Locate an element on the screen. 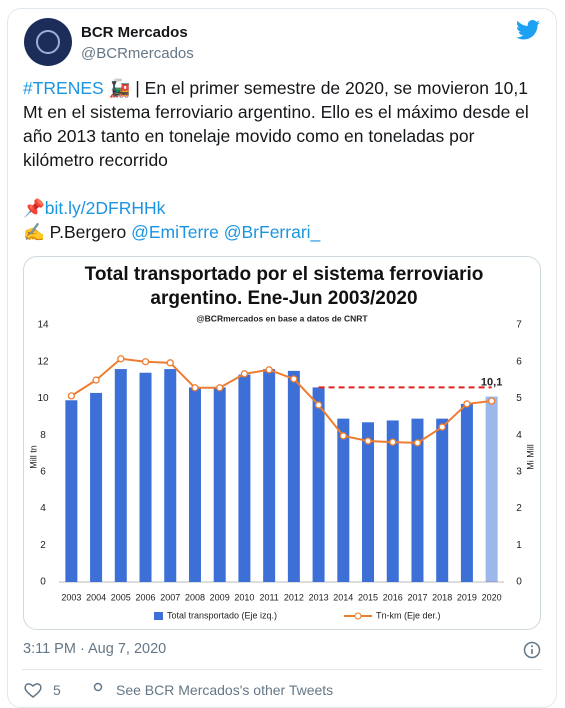  x-tick-label: 2012 is located at coordinates (294, 597).